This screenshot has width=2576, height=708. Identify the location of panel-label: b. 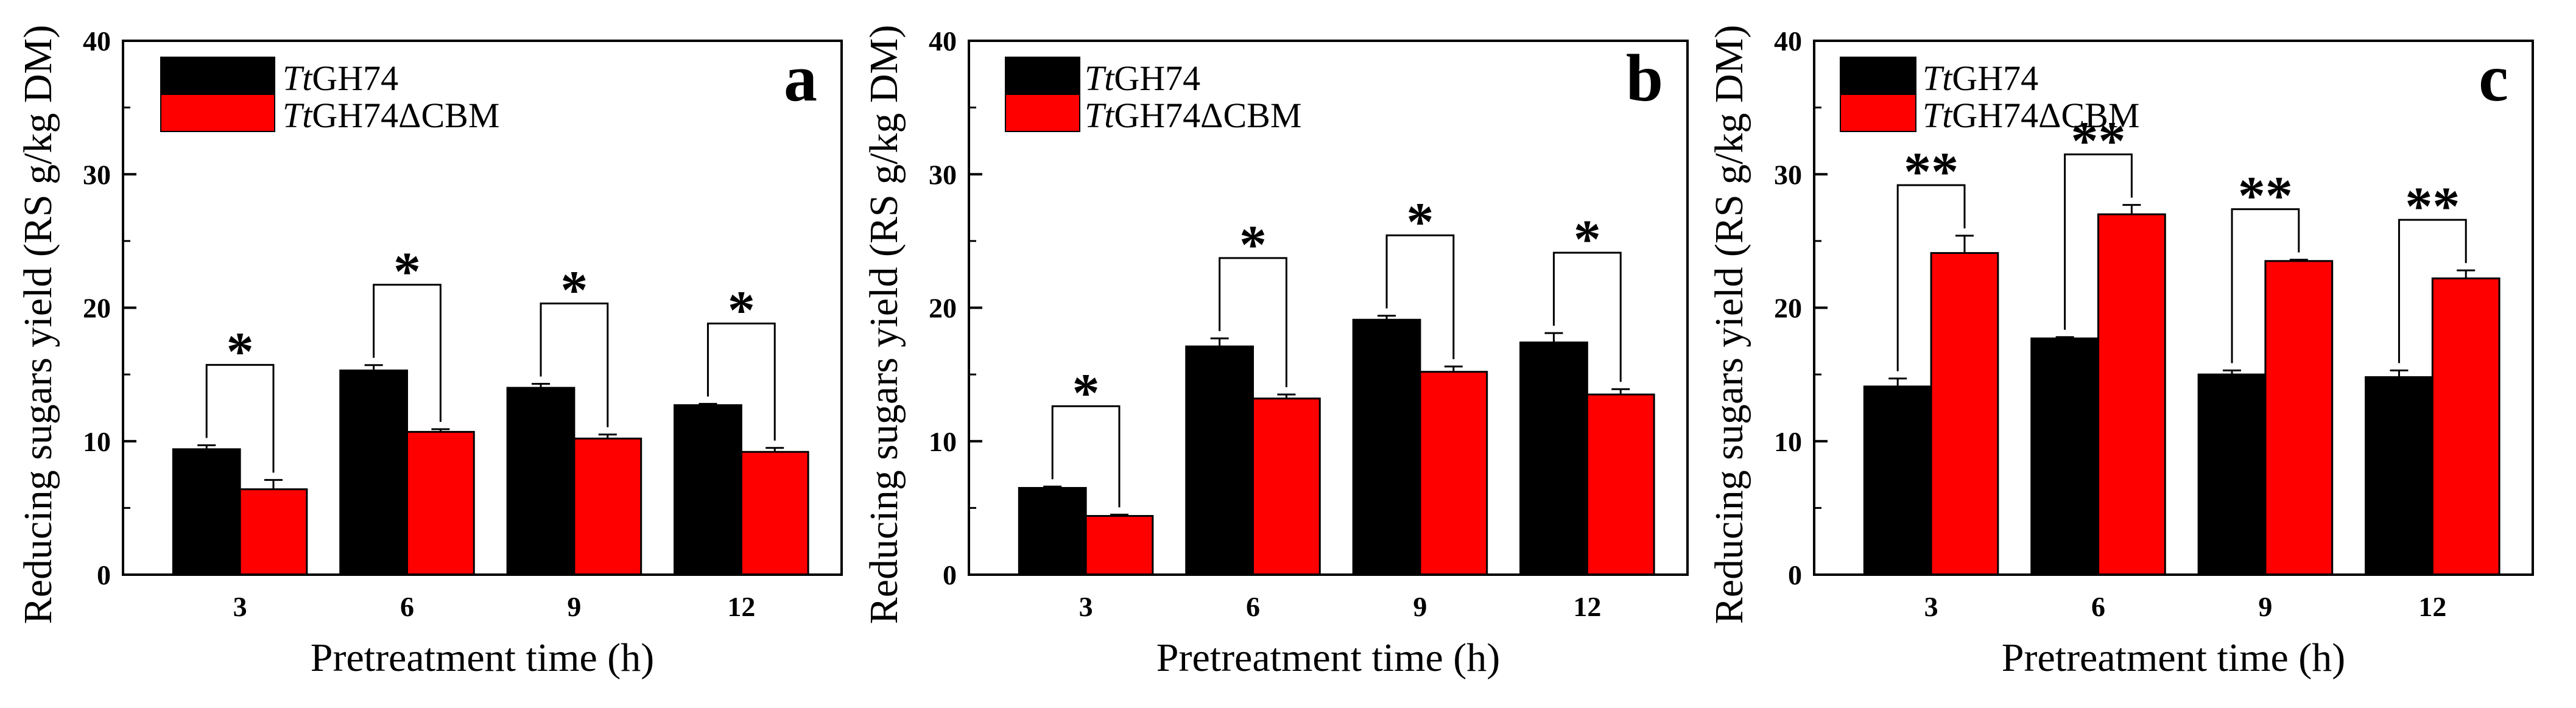
(1644, 78).